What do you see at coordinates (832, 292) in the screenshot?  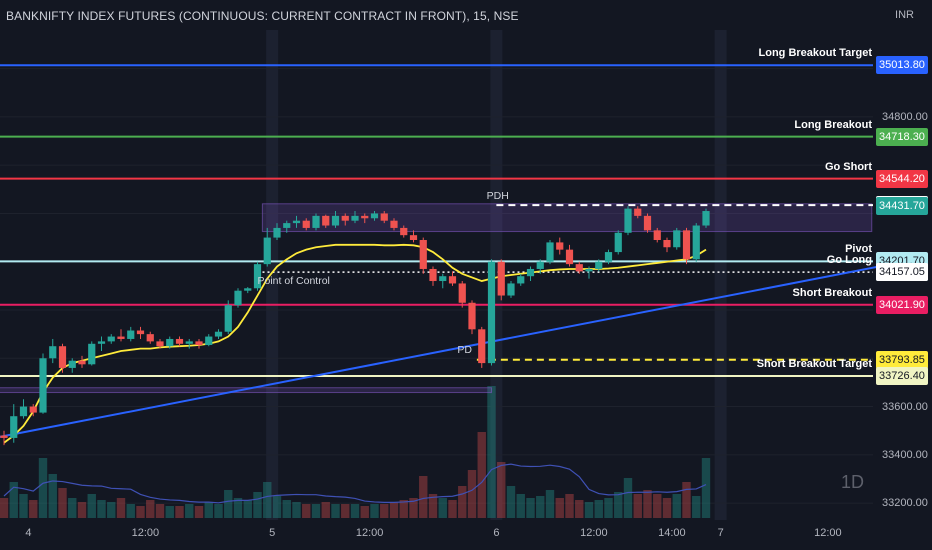 I see `level-label-7: Short Breakout` at bounding box center [832, 292].